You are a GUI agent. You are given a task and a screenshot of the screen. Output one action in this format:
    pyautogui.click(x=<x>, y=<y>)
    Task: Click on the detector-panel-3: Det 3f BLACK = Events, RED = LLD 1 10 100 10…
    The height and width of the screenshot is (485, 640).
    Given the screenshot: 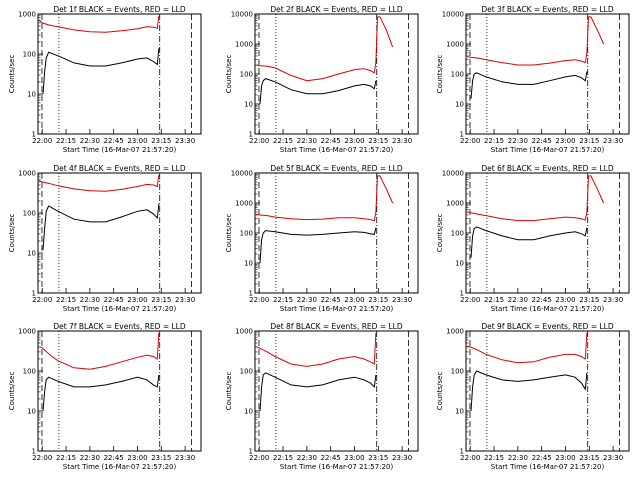 What is the action you would take?
    pyautogui.click(x=533, y=79)
    